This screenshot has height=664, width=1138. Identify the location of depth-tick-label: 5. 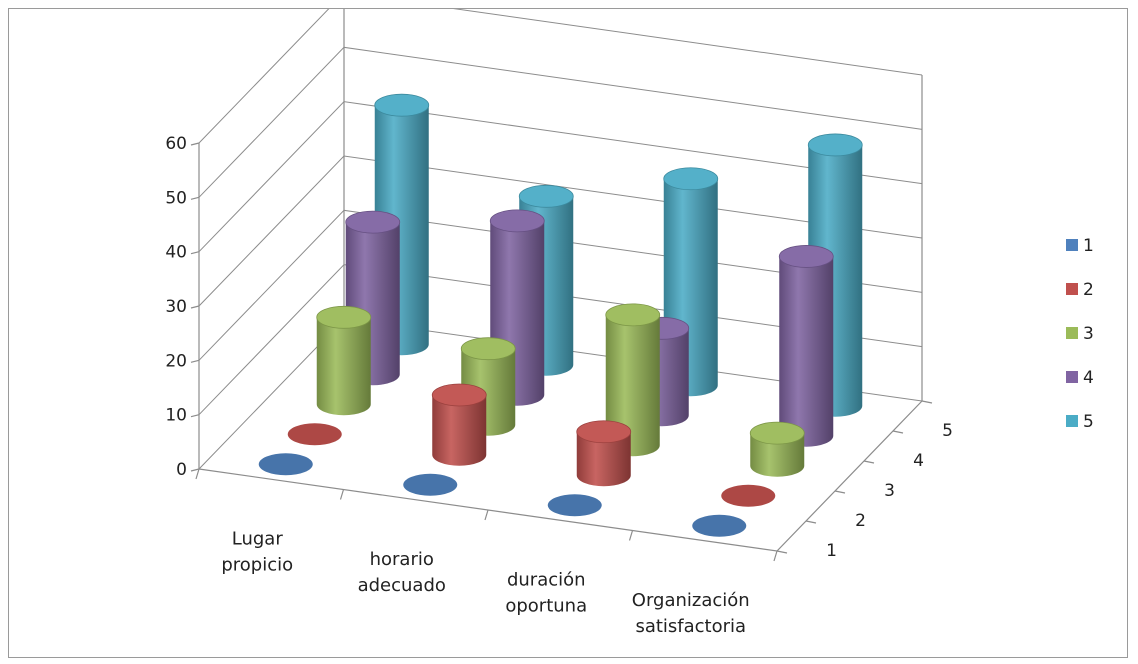
(947, 431).